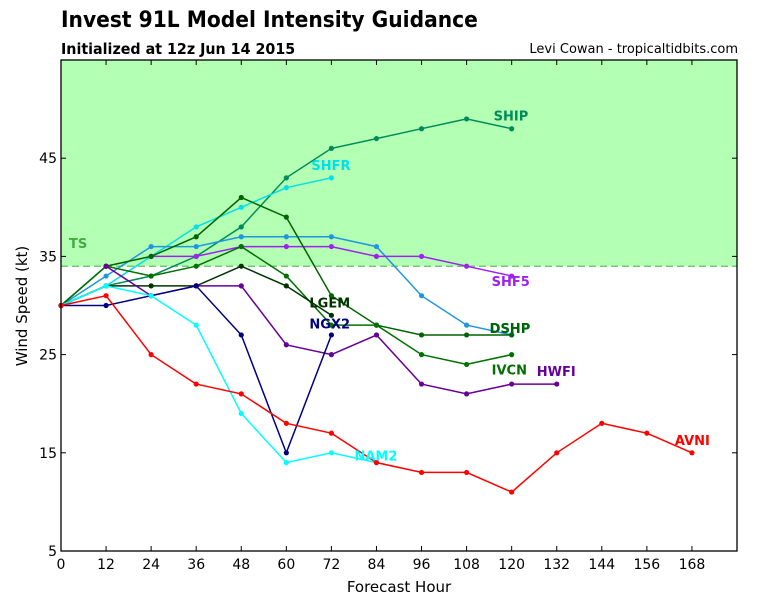  Describe the element at coordinates (331, 565) in the screenshot. I see `x-tick-label: 72` at that location.